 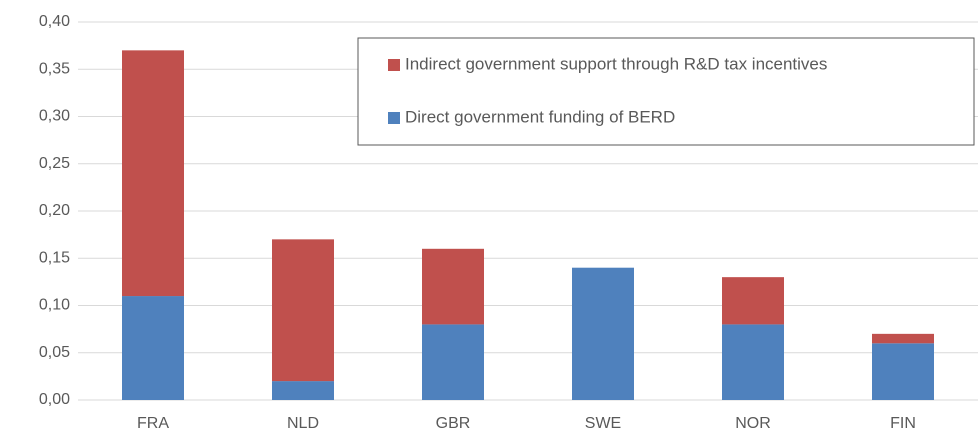 What do you see at coordinates (603, 423) in the screenshot?
I see `x-tick-label: SWE` at bounding box center [603, 423].